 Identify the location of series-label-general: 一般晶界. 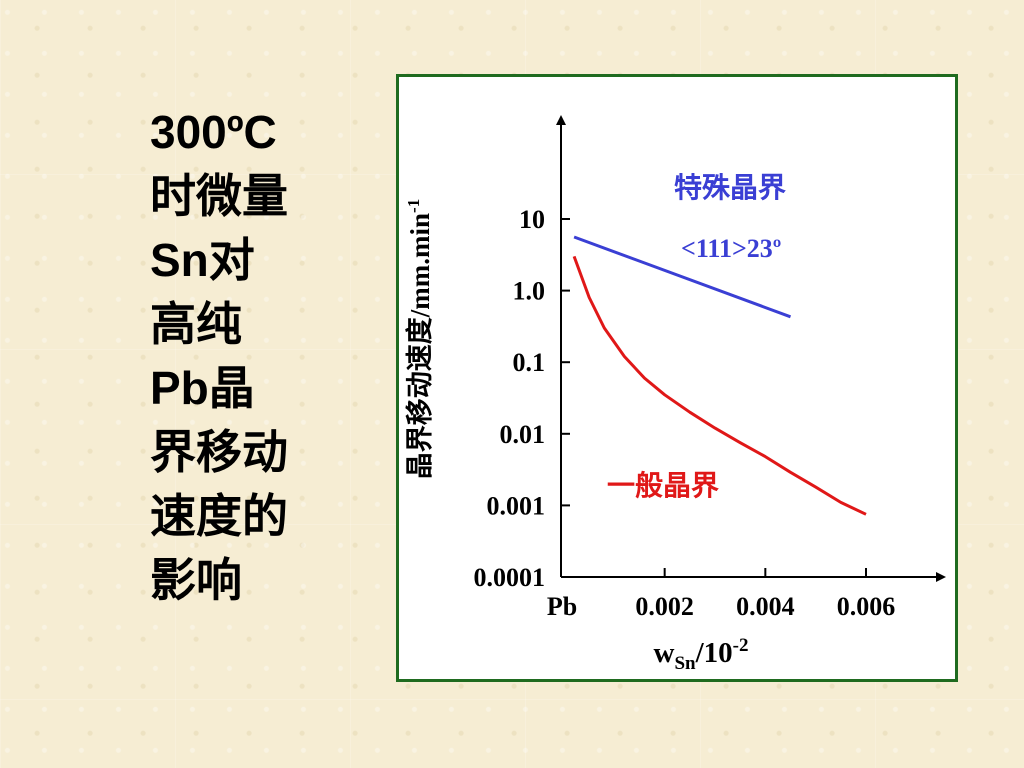
(663, 485).